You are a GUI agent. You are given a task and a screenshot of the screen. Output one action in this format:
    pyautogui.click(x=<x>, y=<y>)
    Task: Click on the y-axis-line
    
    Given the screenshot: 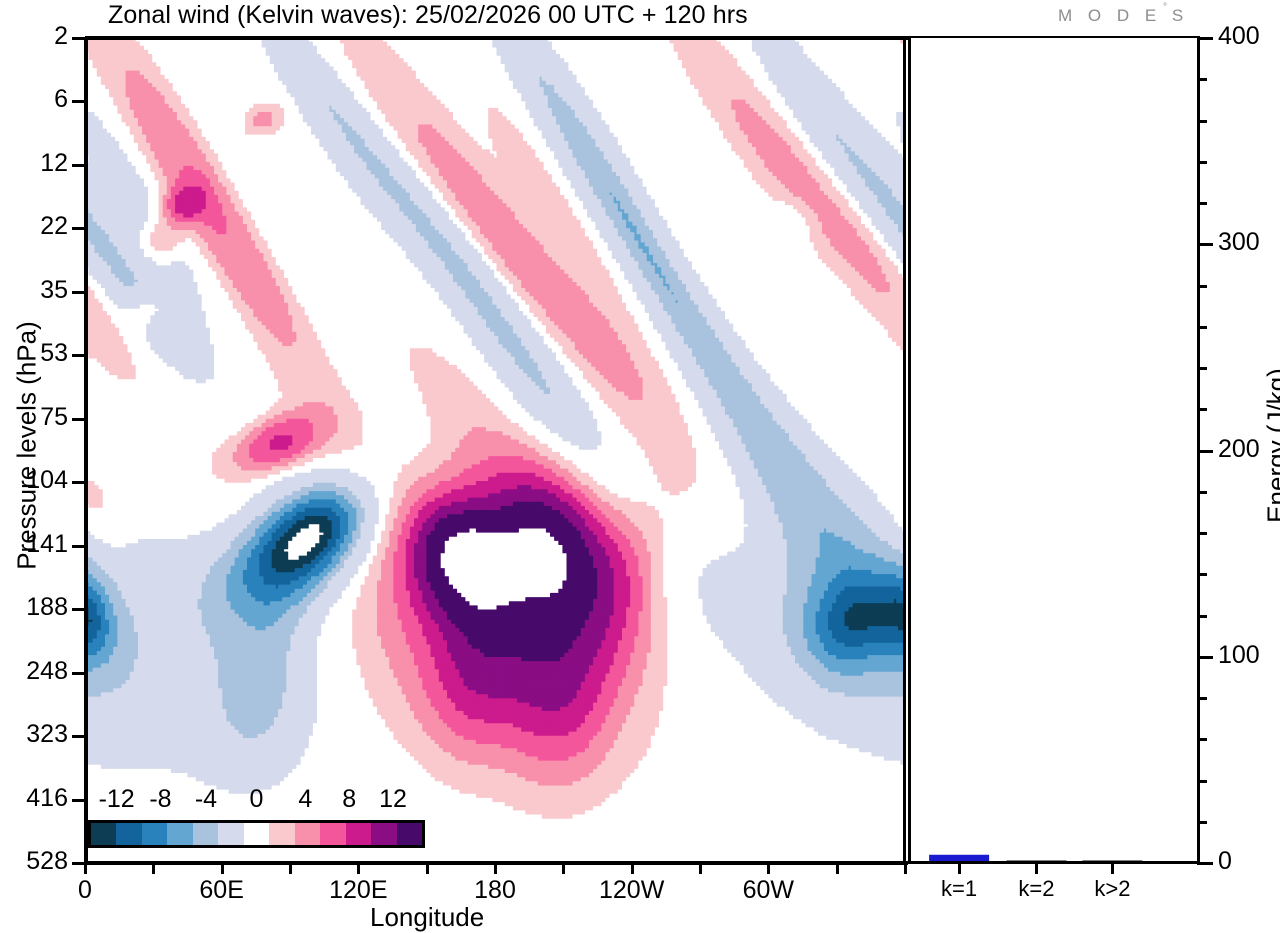 What is the action you would take?
    pyautogui.click(x=86, y=451)
    